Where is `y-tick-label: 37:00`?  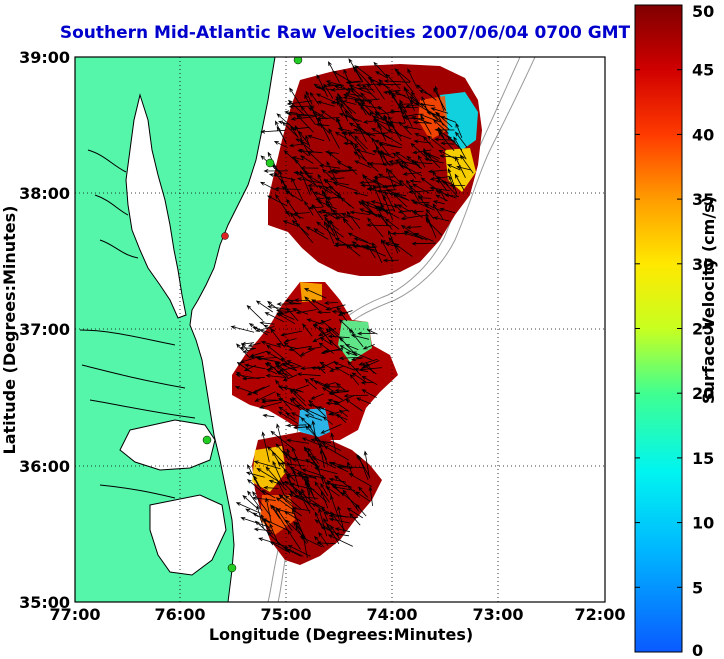
y-tick-label: 37:00 is located at coordinates (44, 329).